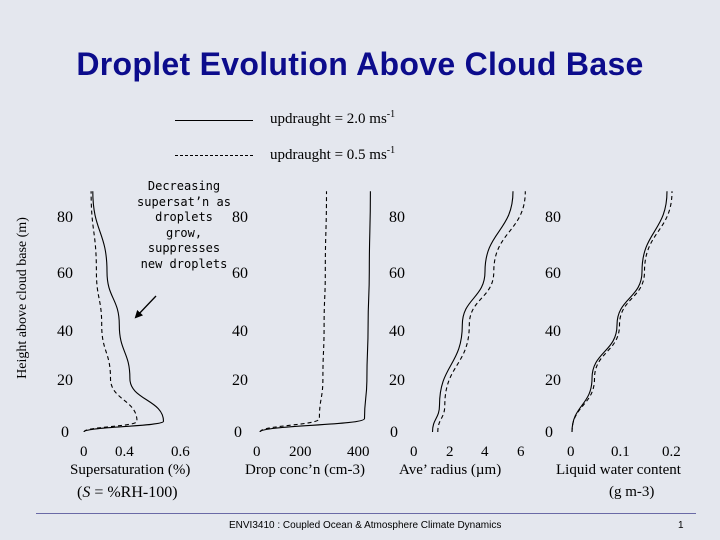 The width and height of the screenshot is (720, 540). What do you see at coordinates (65, 217) in the screenshot?
I see `p1-ytick-80: 80` at bounding box center [65, 217].